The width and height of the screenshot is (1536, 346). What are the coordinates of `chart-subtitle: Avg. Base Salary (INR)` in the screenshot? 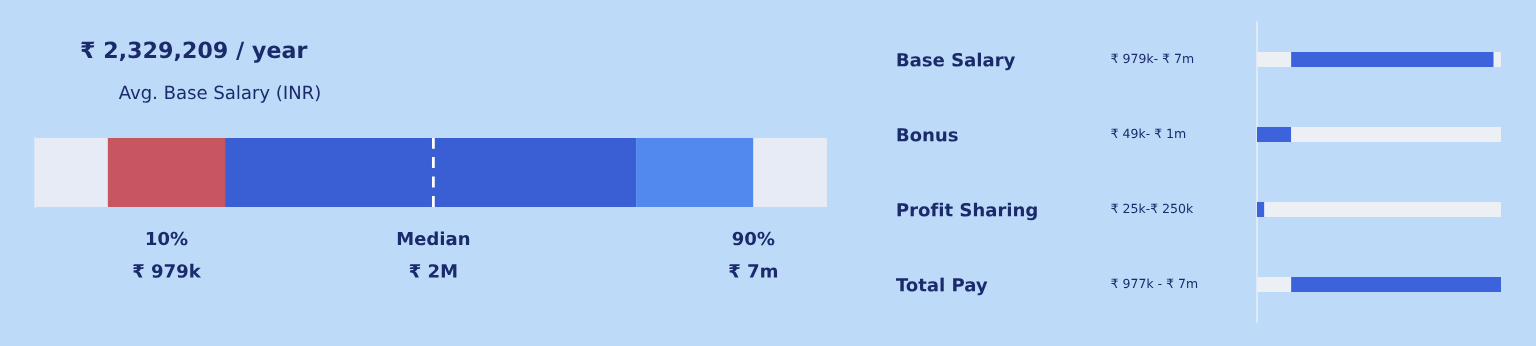 It's located at (219, 94).